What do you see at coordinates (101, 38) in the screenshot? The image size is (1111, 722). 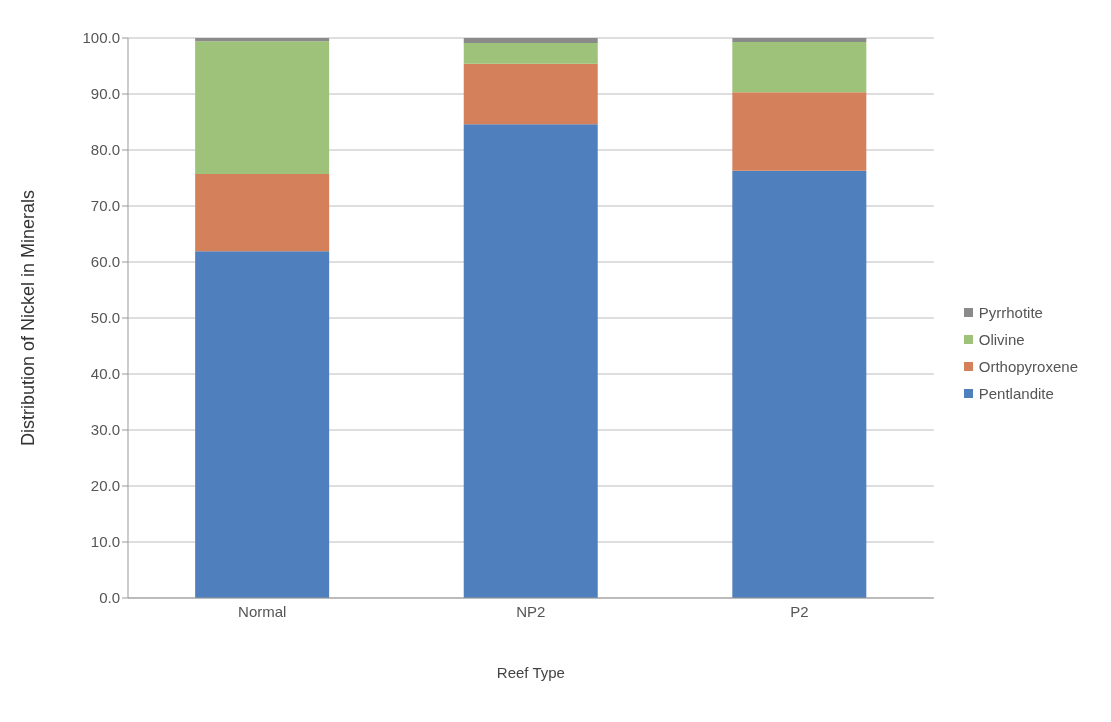 I see `y-tick-label: 100.0` at bounding box center [101, 38].